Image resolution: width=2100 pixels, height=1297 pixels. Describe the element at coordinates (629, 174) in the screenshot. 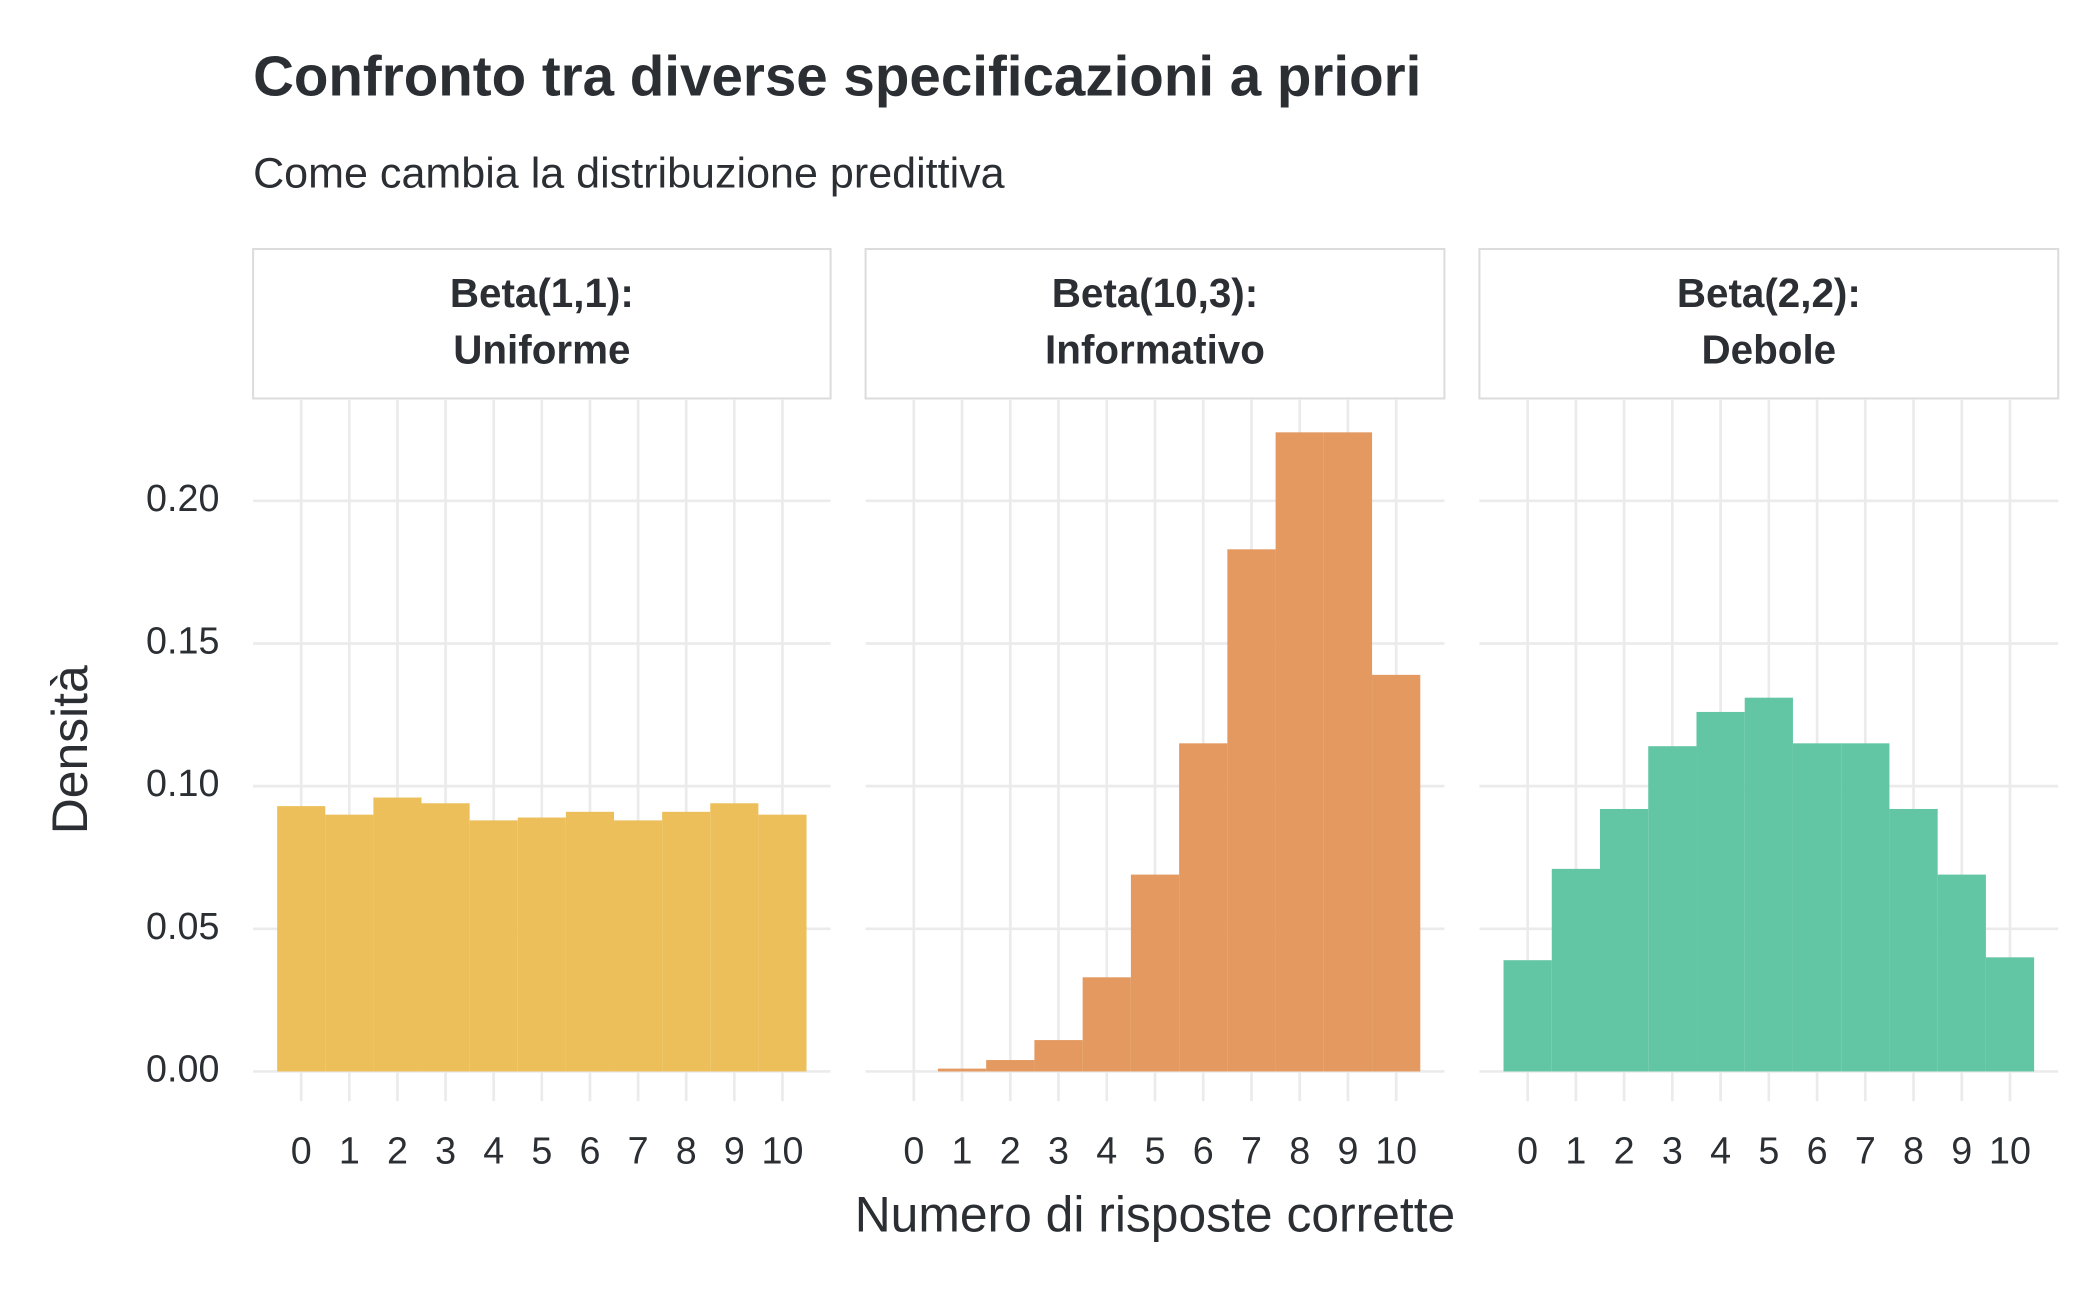

I see `chart-subtitle: Come cambia la distribuzione predittiva` at that location.